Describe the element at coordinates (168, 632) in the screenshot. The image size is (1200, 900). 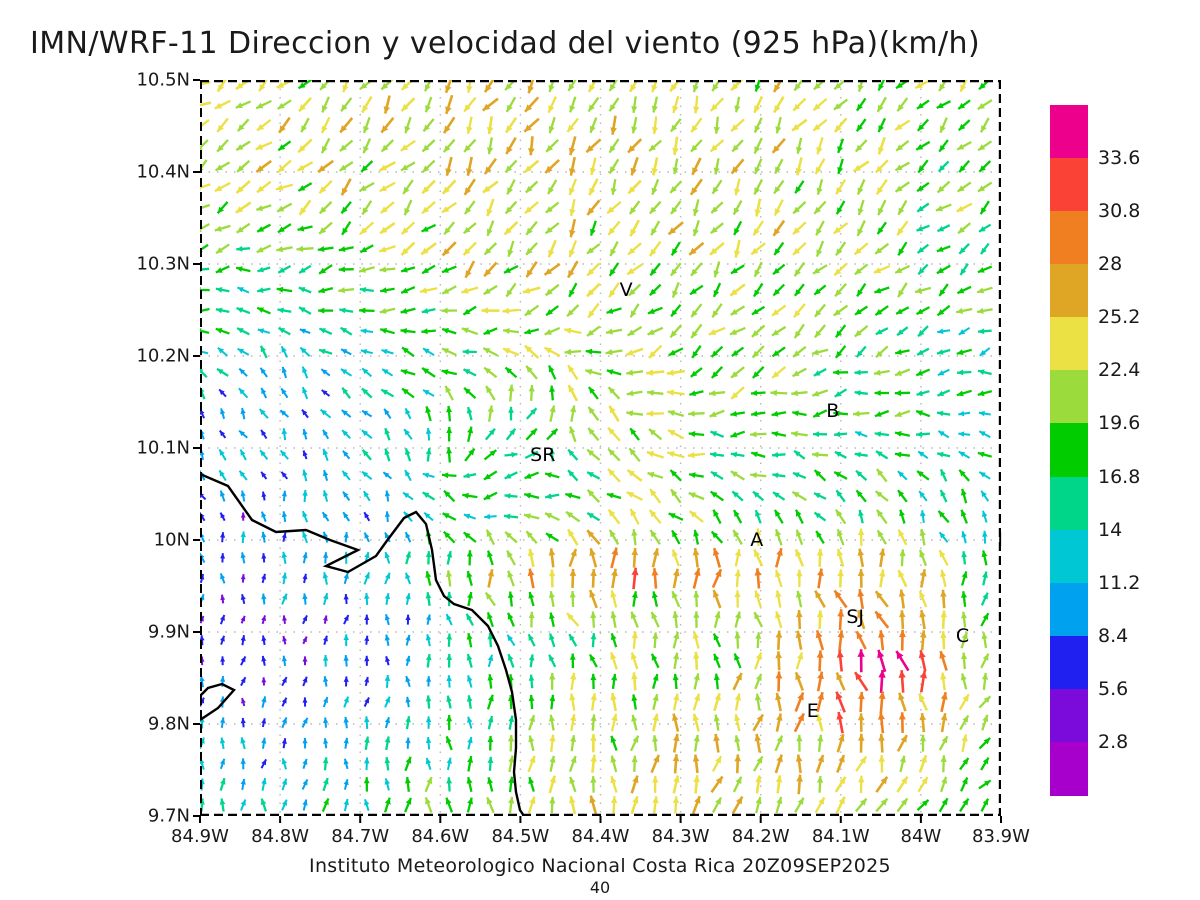
I see `y-axis-tick-label: 9.9N` at that location.